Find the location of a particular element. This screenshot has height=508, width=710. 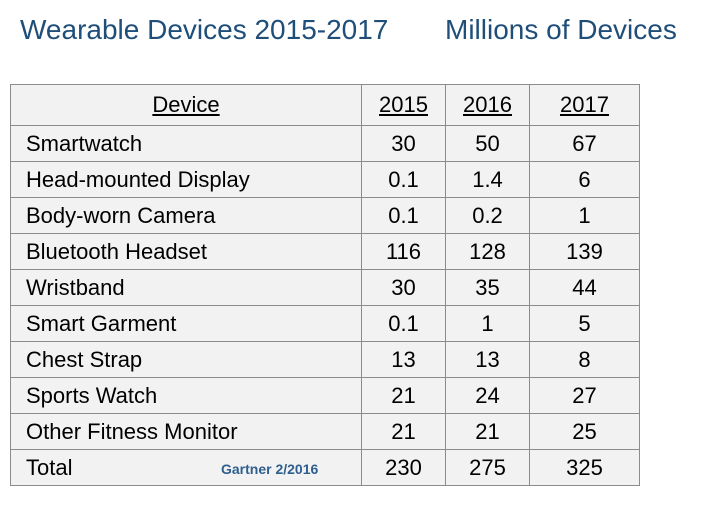

total-2016: 275 is located at coordinates (487, 467).